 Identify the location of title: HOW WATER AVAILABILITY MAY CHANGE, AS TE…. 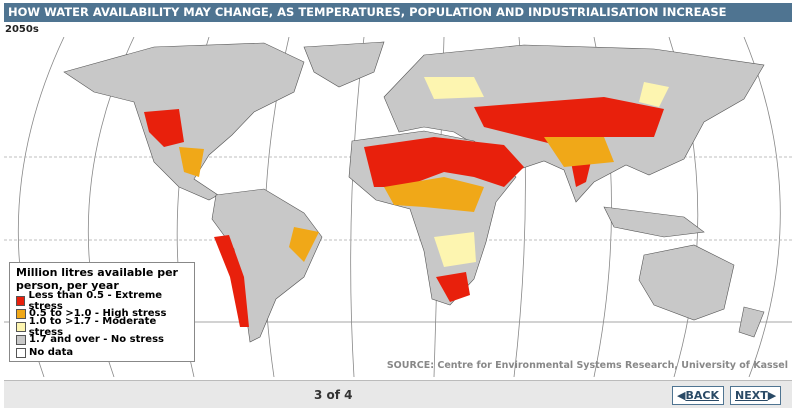
(398, 12).